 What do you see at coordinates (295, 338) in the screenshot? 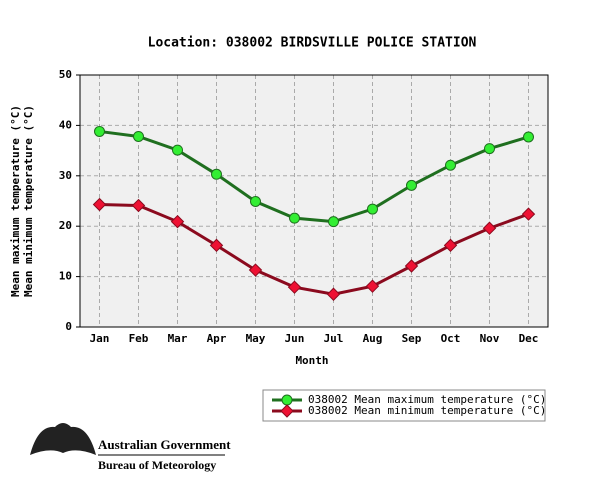
I see `x-tick-label: Jun` at bounding box center [295, 338].